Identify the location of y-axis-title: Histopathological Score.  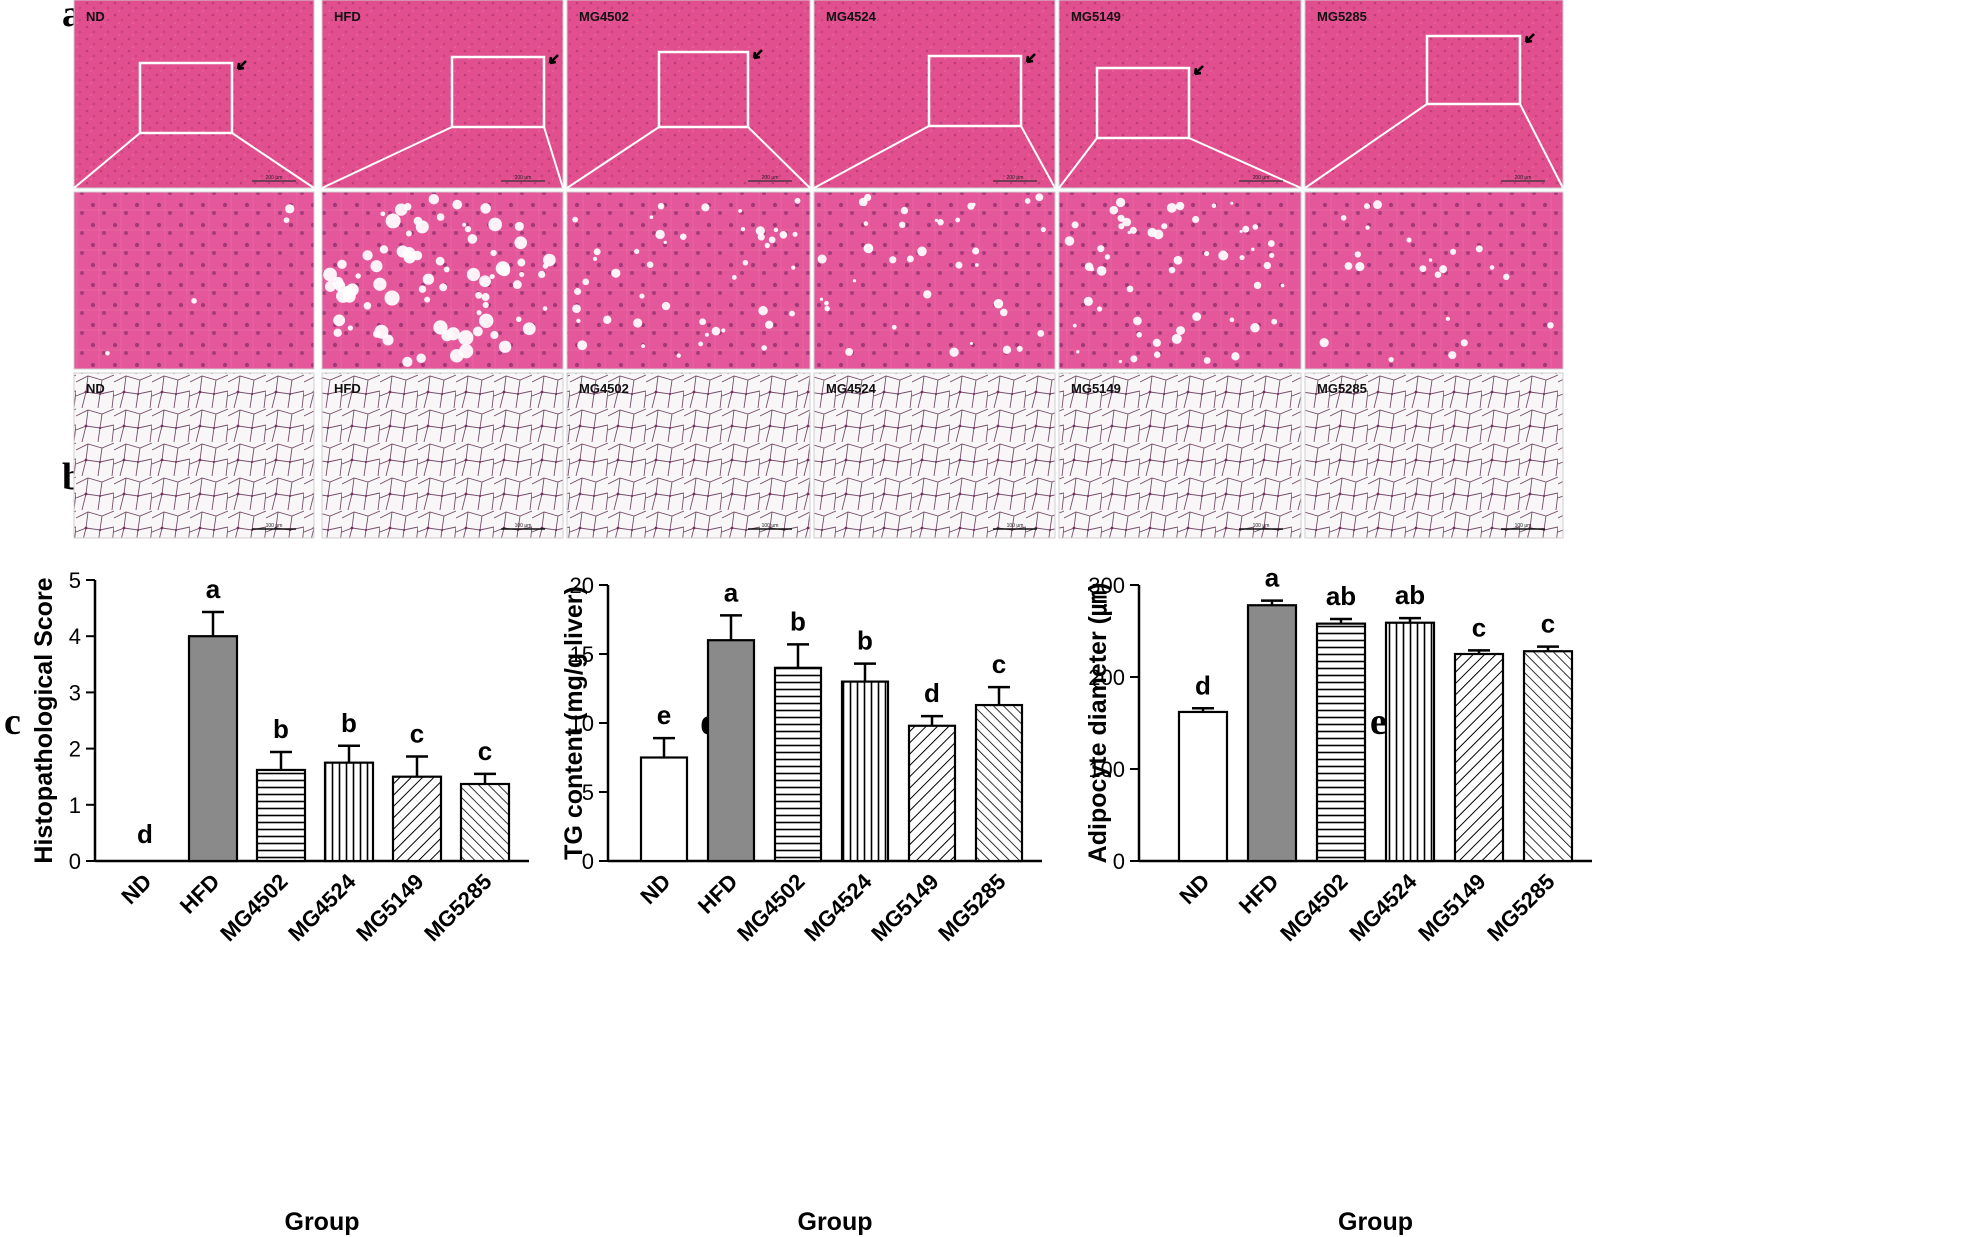
(44, 720).